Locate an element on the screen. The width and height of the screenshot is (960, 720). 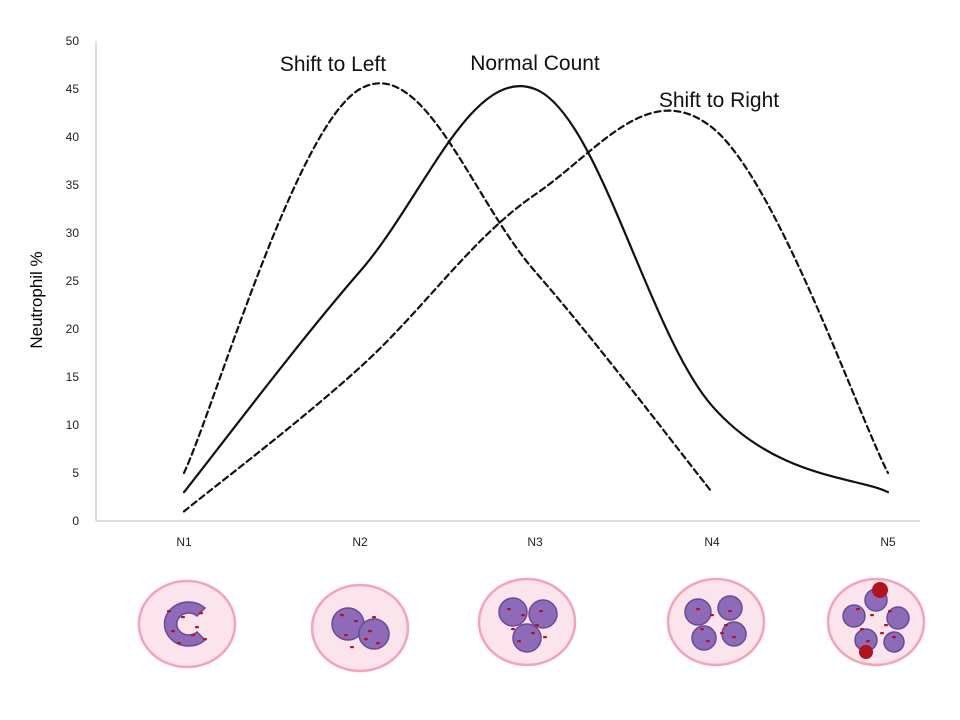
x-tick-label: N4 is located at coordinates (712, 542).